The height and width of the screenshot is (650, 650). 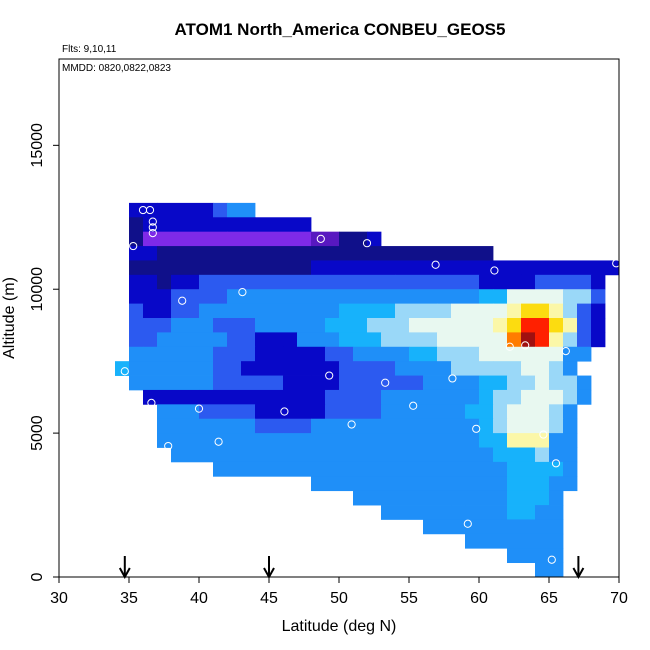 What do you see at coordinates (37, 145) in the screenshot?
I see `y-tick-label: 15000` at bounding box center [37, 145].